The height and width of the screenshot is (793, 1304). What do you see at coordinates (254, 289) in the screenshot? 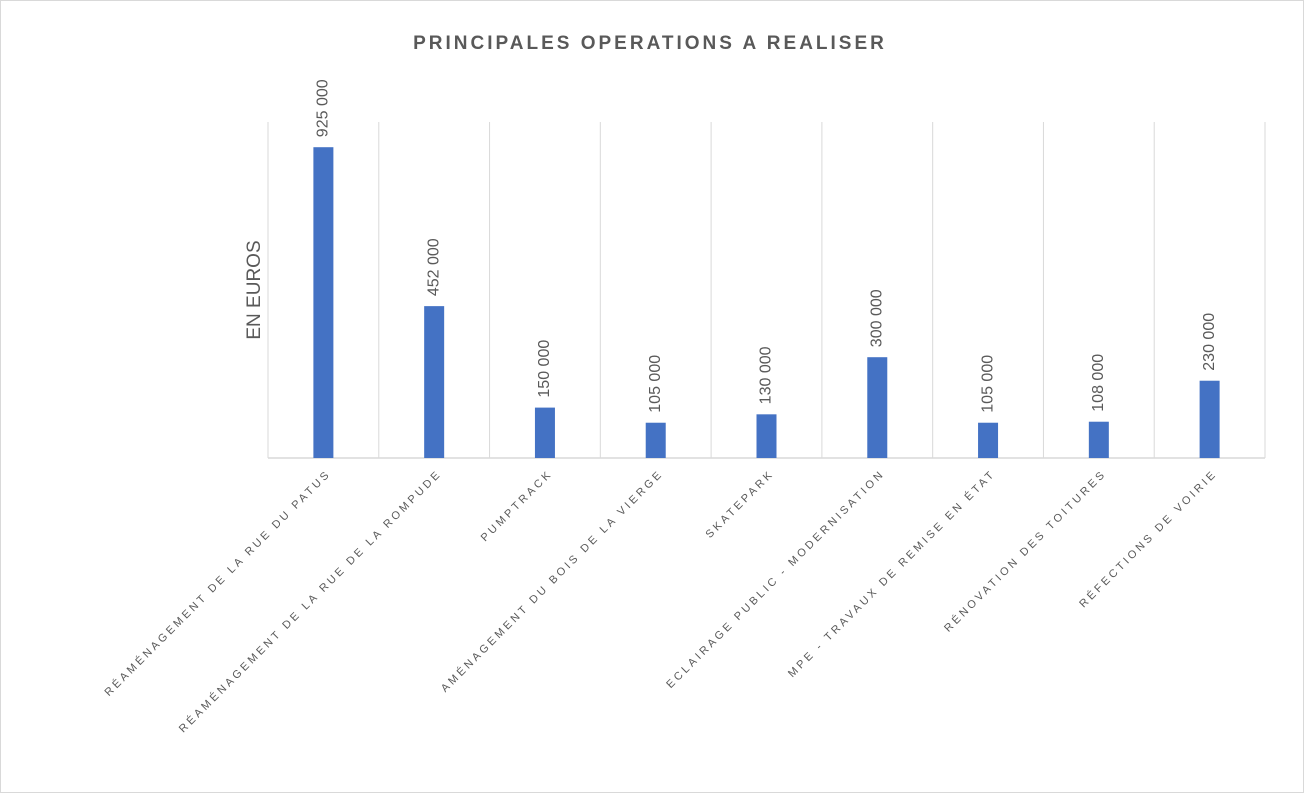
I see `y-axis-label: EN EUROS` at bounding box center [254, 289].